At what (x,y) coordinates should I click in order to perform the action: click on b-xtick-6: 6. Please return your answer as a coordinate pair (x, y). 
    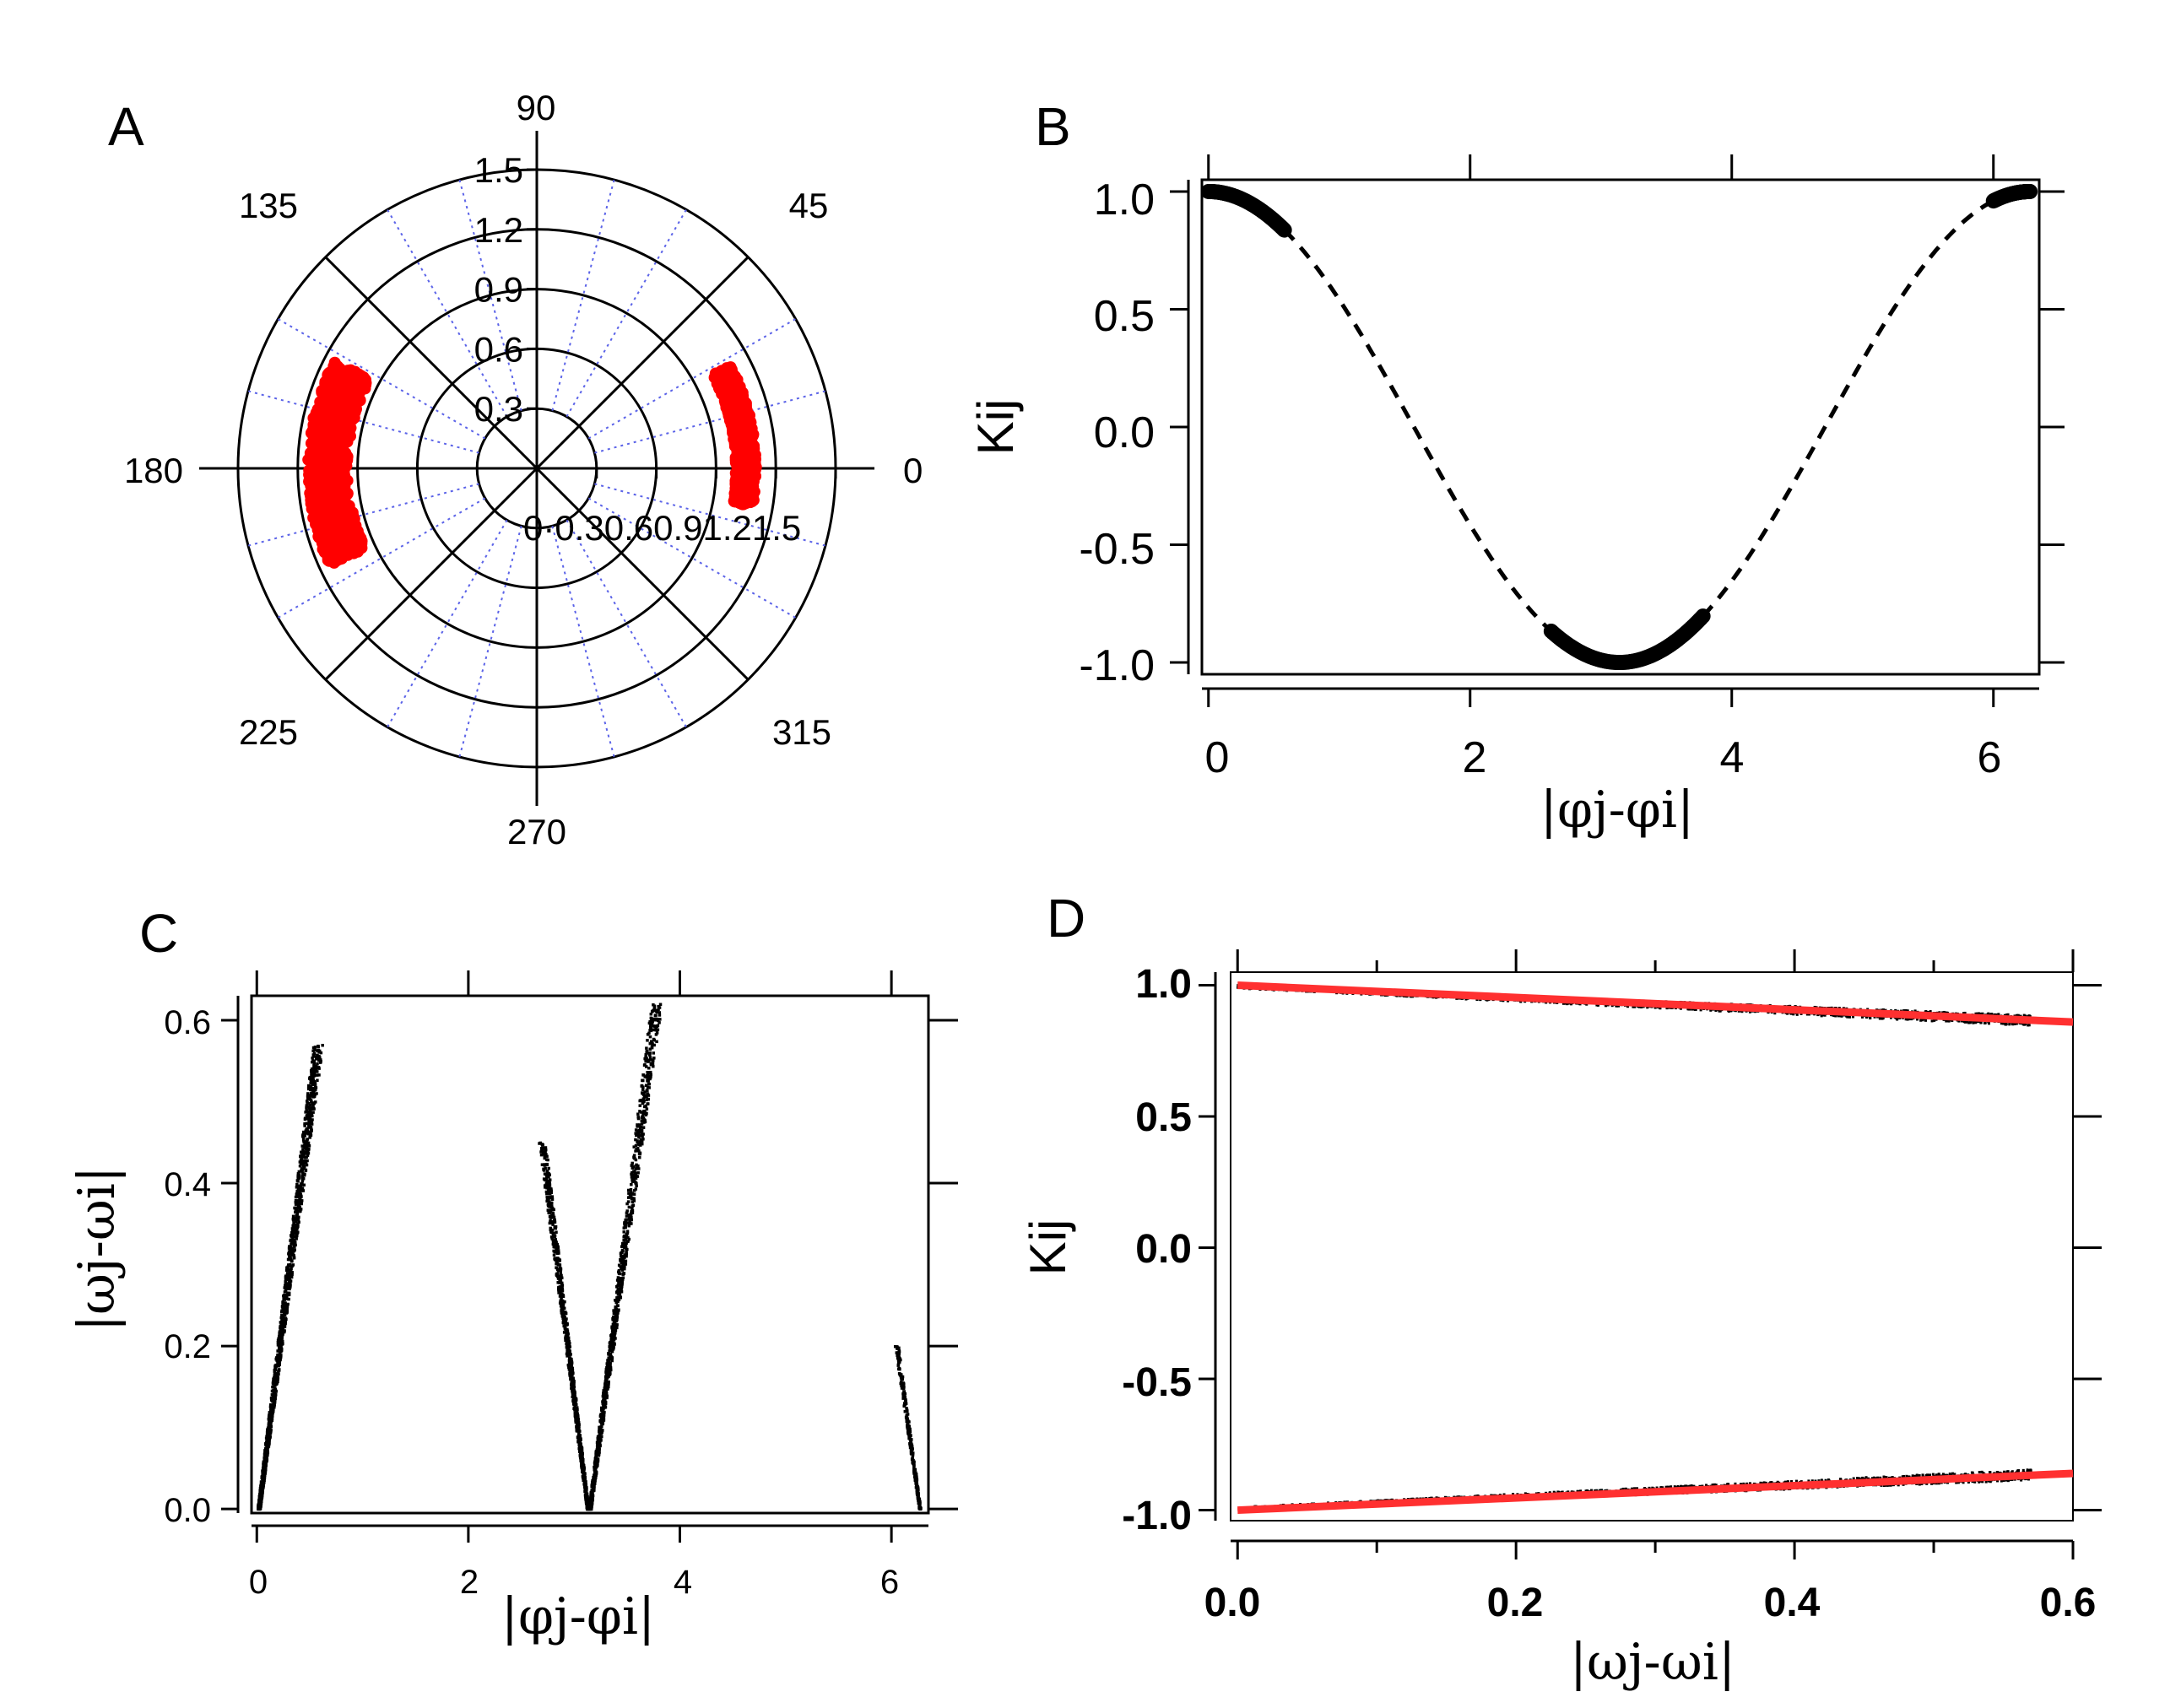
    Looking at the image, I should click on (1990, 757).